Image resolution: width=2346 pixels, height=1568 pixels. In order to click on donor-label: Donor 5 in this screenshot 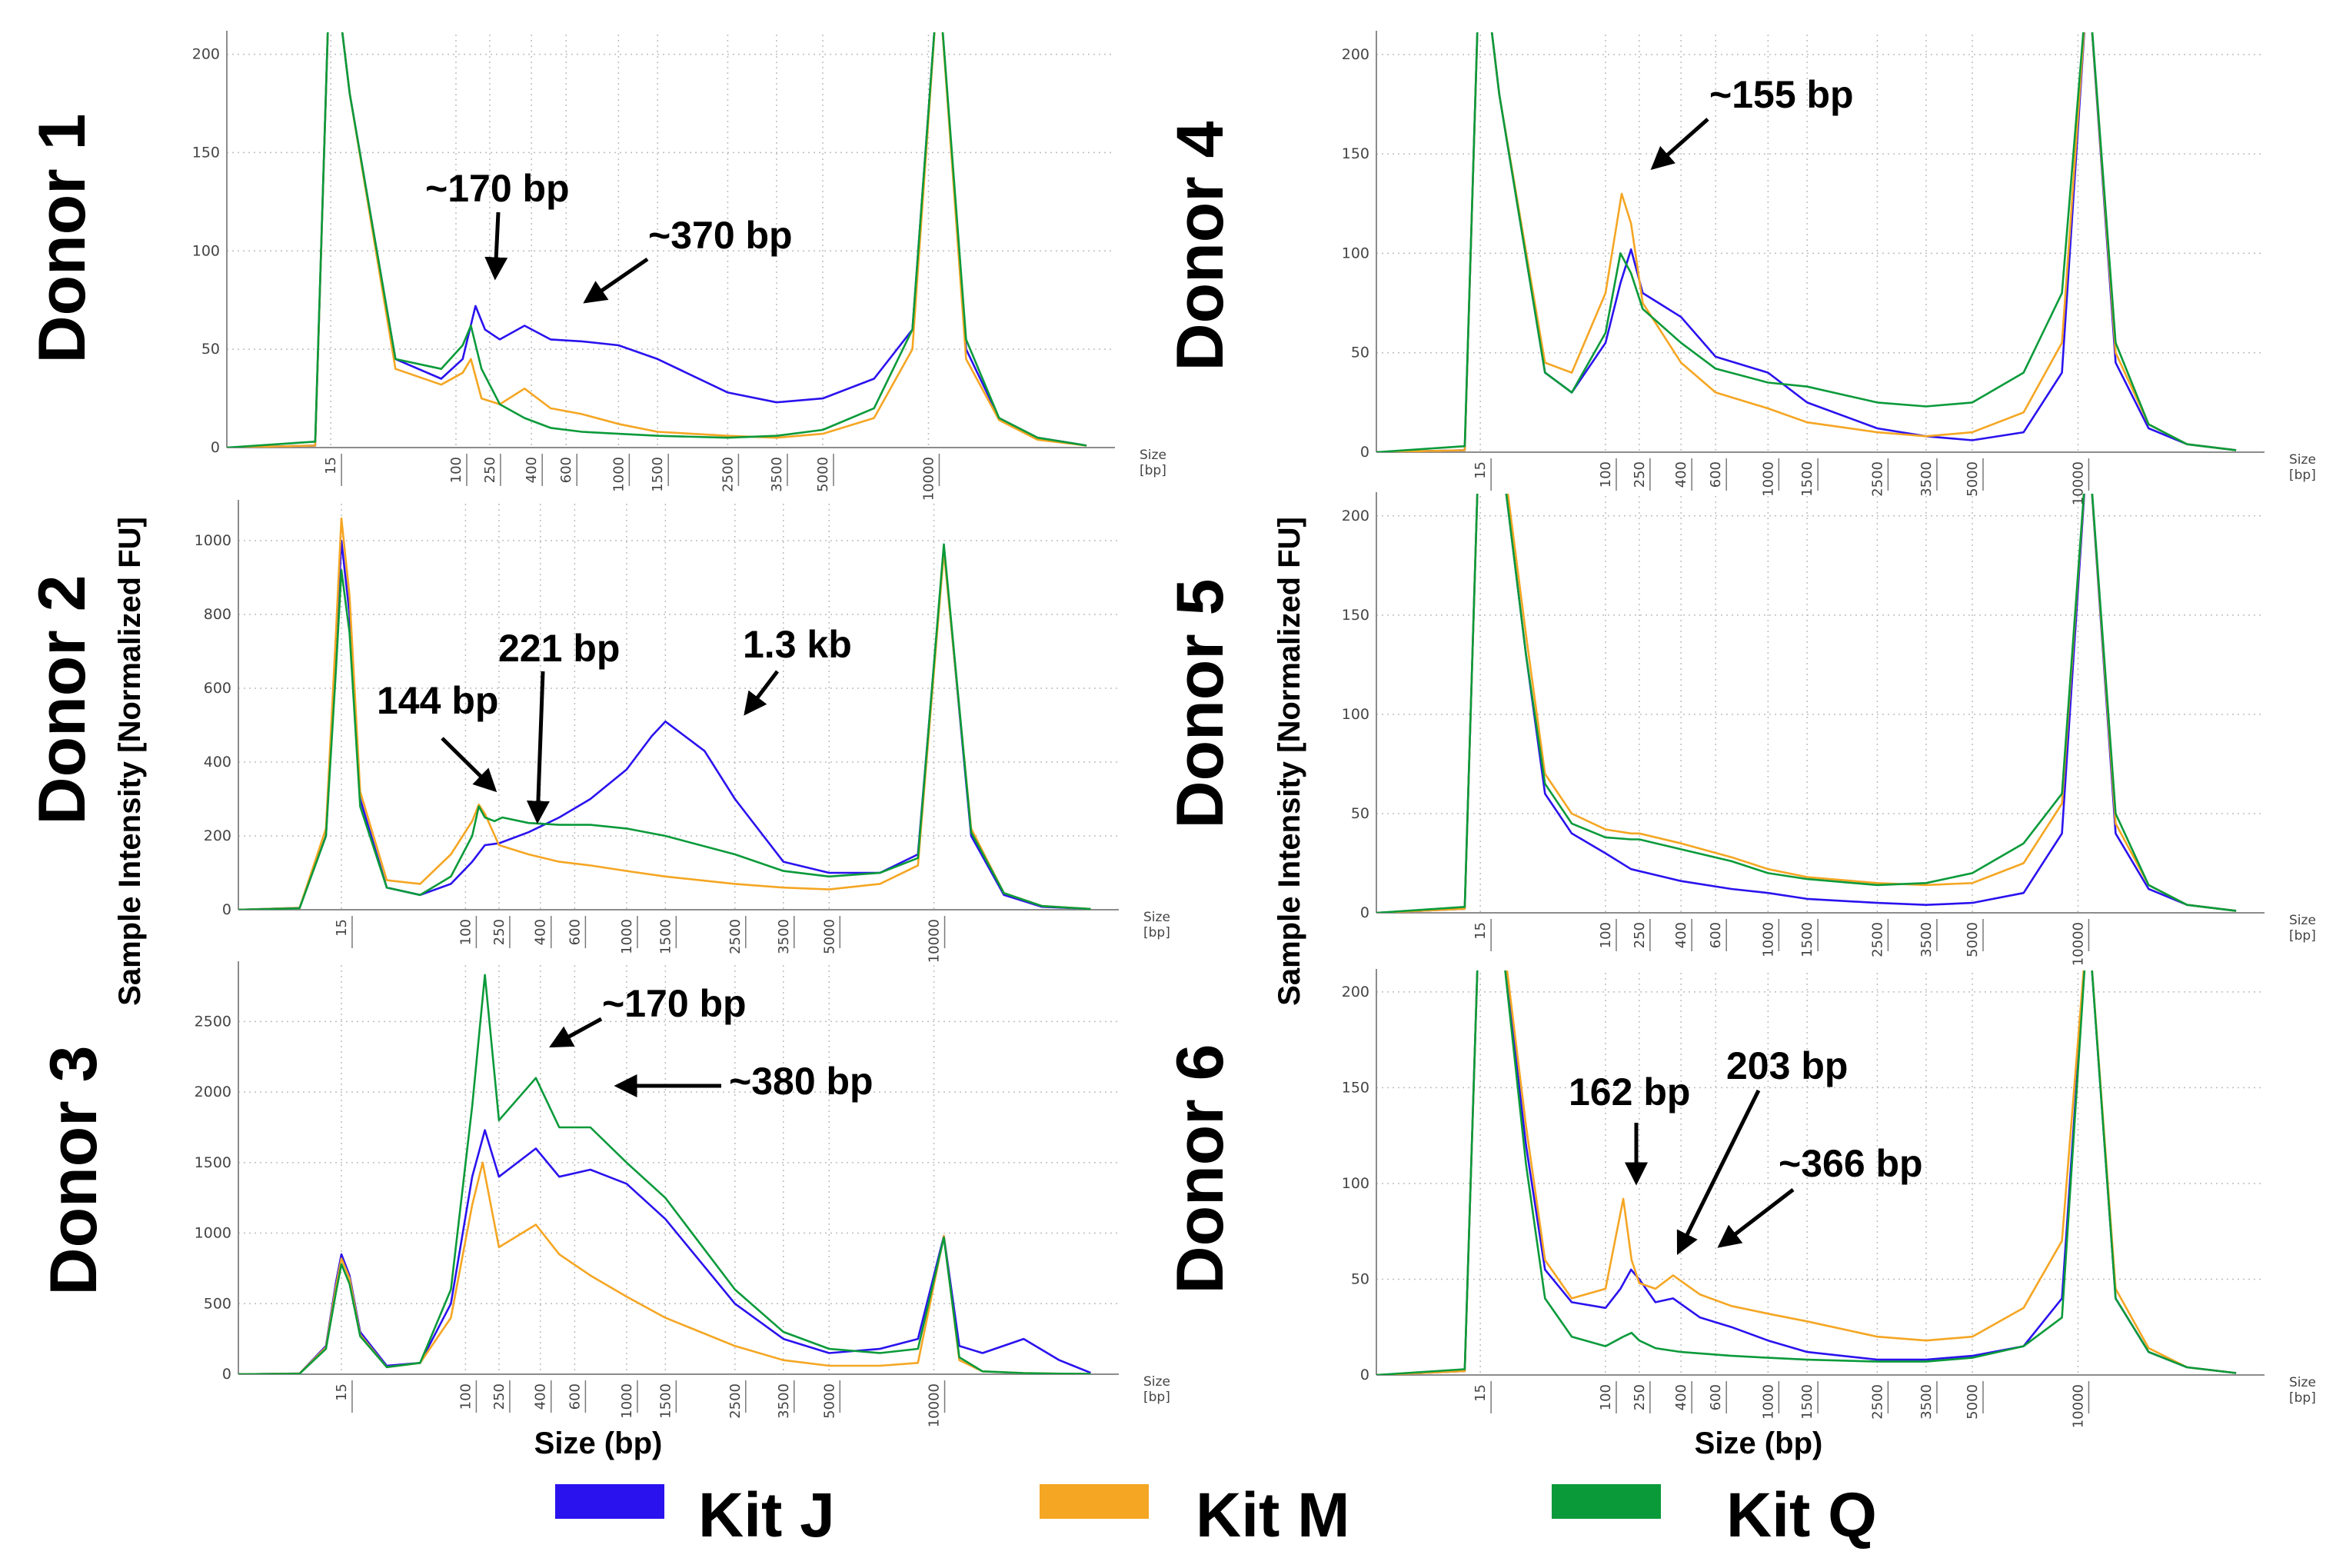, I will do `click(1200, 704)`.